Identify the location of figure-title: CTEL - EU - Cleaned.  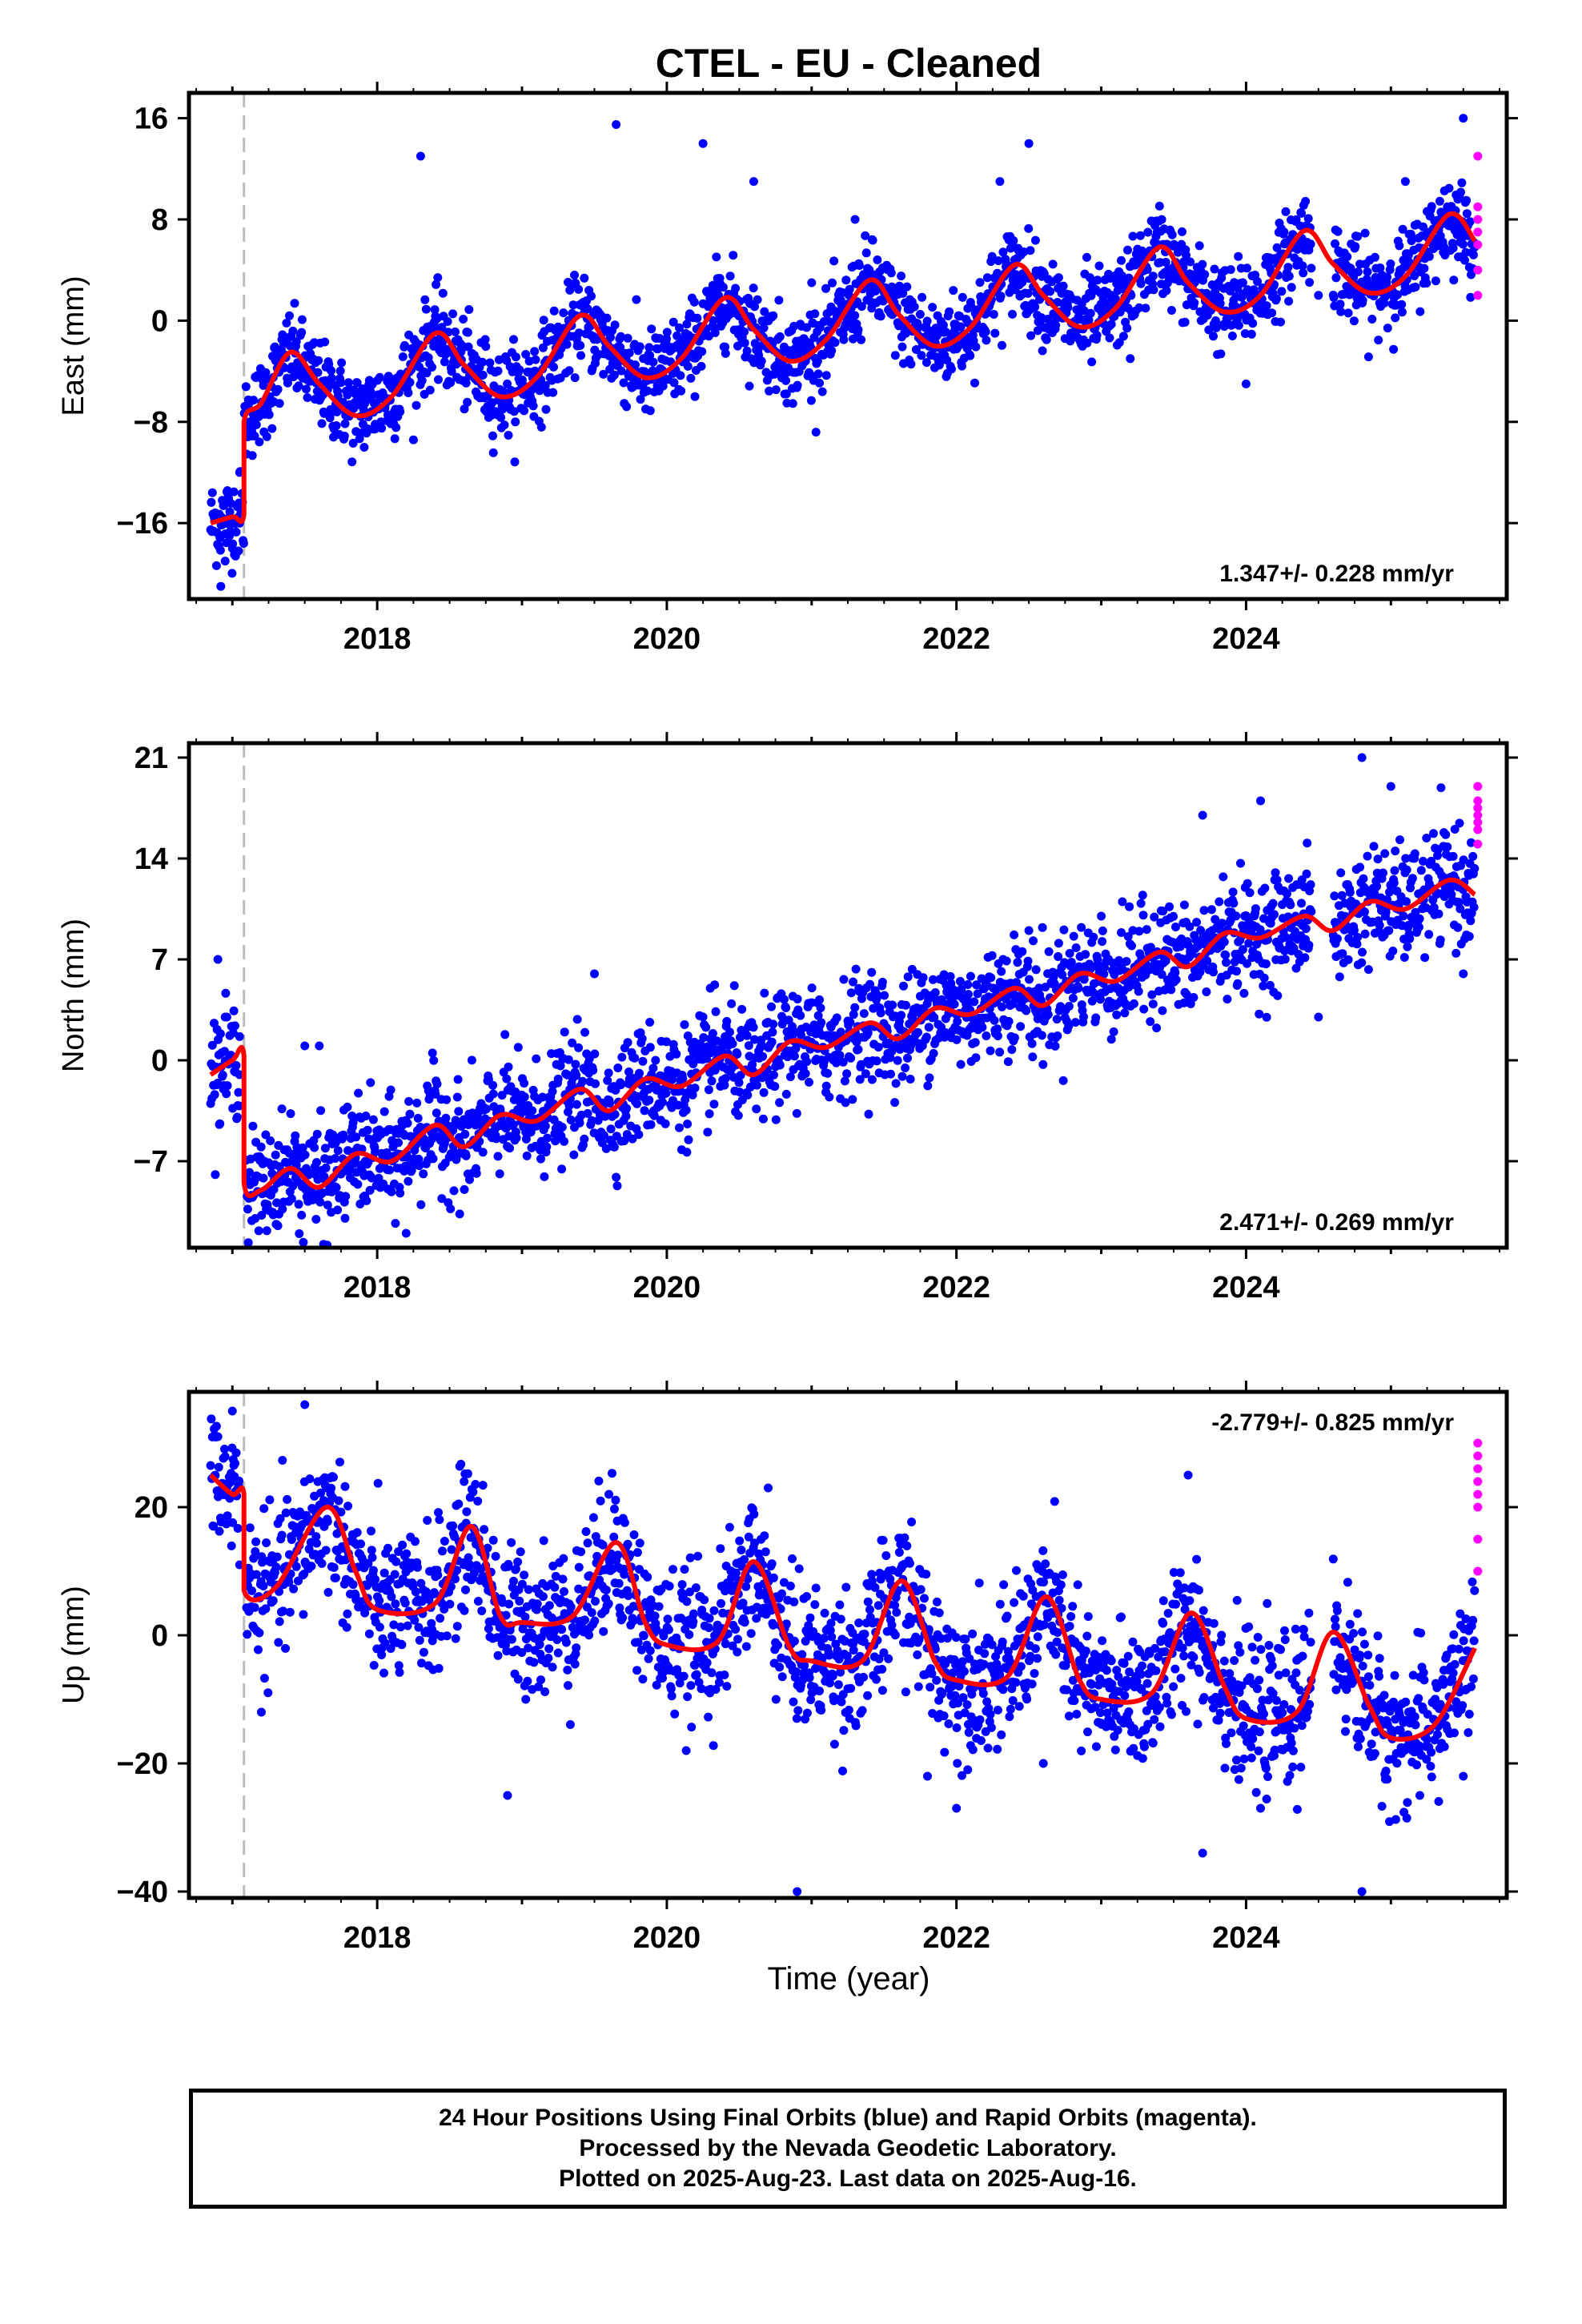
(849, 63).